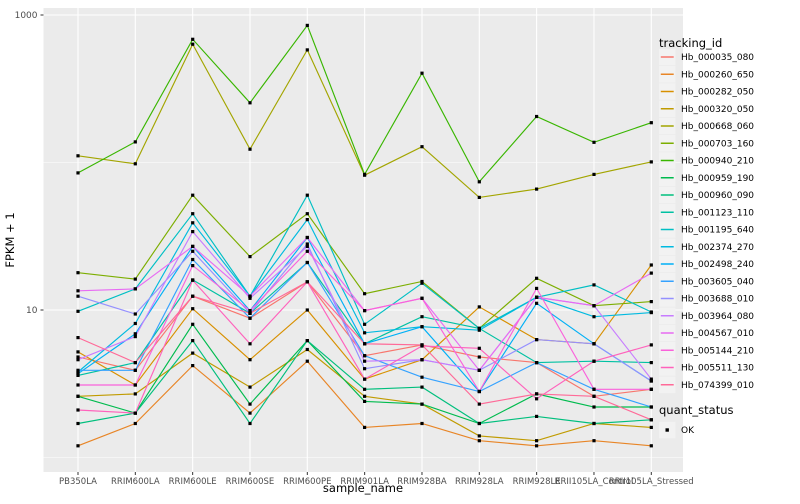 The height and width of the screenshot is (504, 800). What do you see at coordinates (717, 127) in the screenshot?
I see `legend-label: Hb_000668_060` at bounding box center [717, 127].